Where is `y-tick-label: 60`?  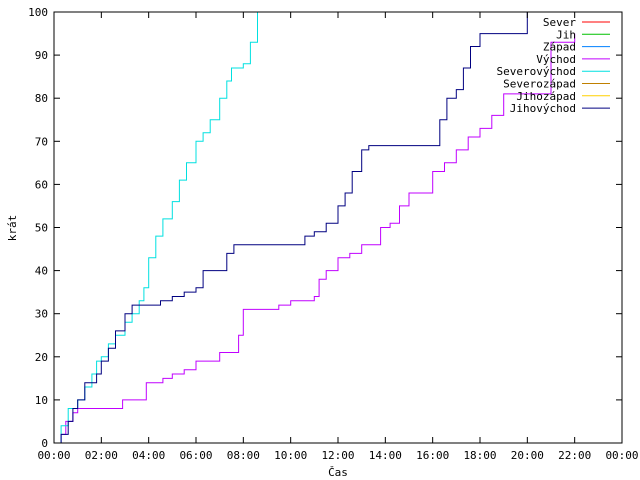 y-tick-label: 60 is located at coordinates (41, 184).